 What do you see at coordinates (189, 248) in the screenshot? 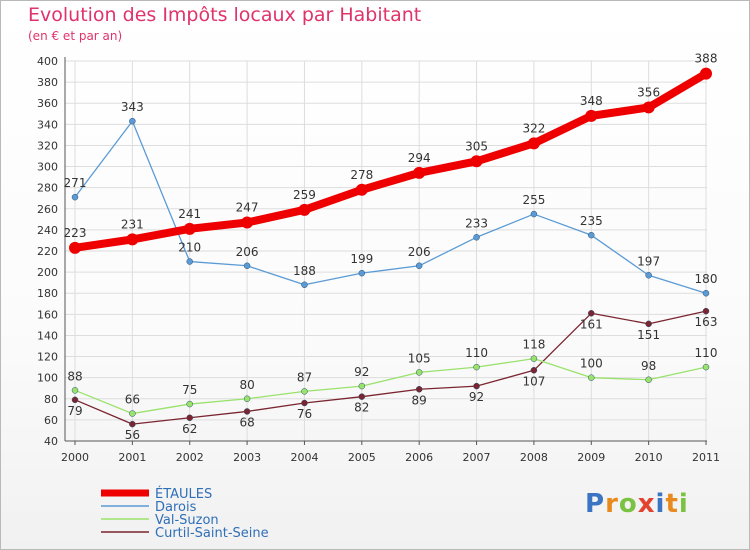
I see `data-label: 210` at bounding box center [189, 248].